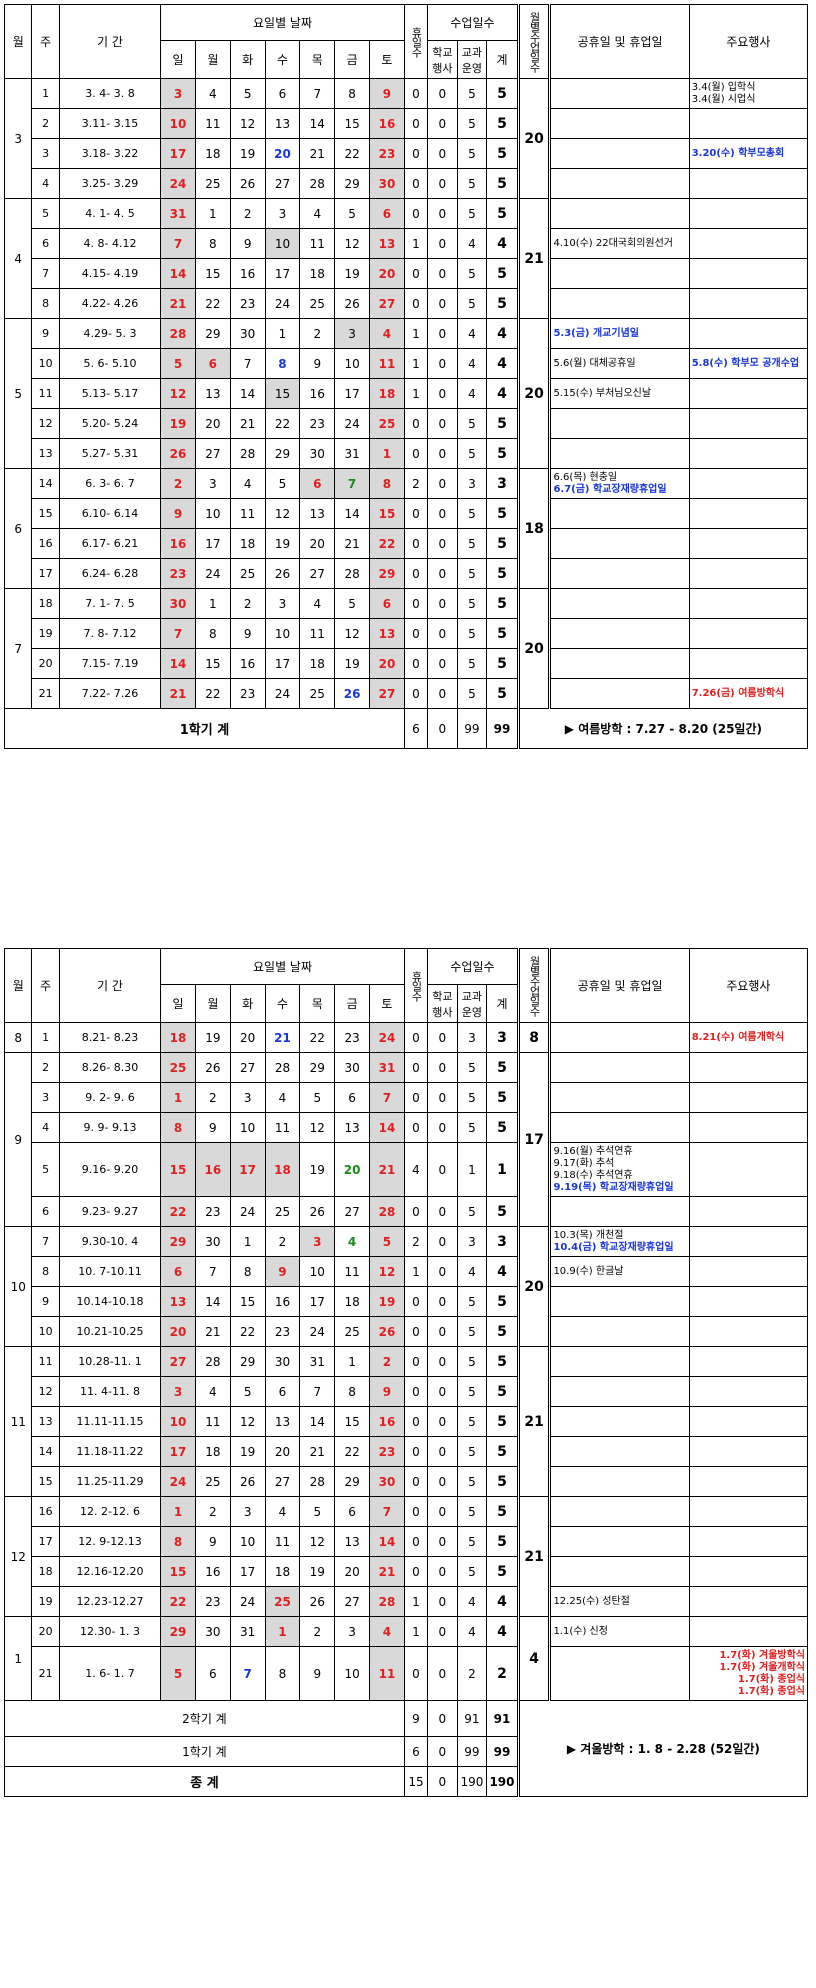 This screenshot has width=816, height=1988. I want to click on month-cell: 12, so click(18, 1556).